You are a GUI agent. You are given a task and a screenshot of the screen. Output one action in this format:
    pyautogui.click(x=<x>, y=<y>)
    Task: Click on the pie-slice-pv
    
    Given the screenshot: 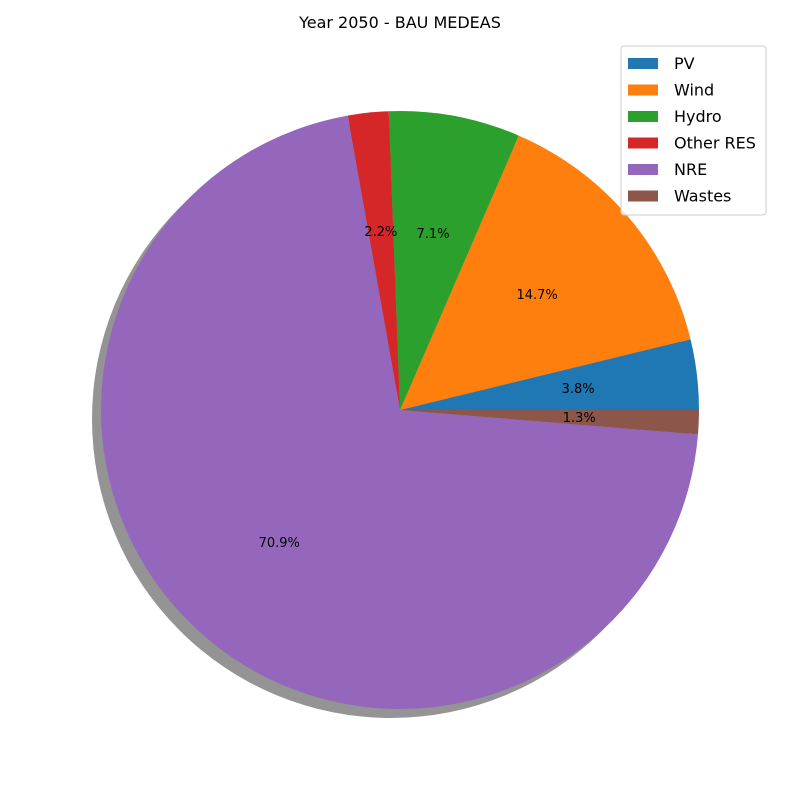 What is the action you would take?
    pyautogui.click(x=549, y=374)
    